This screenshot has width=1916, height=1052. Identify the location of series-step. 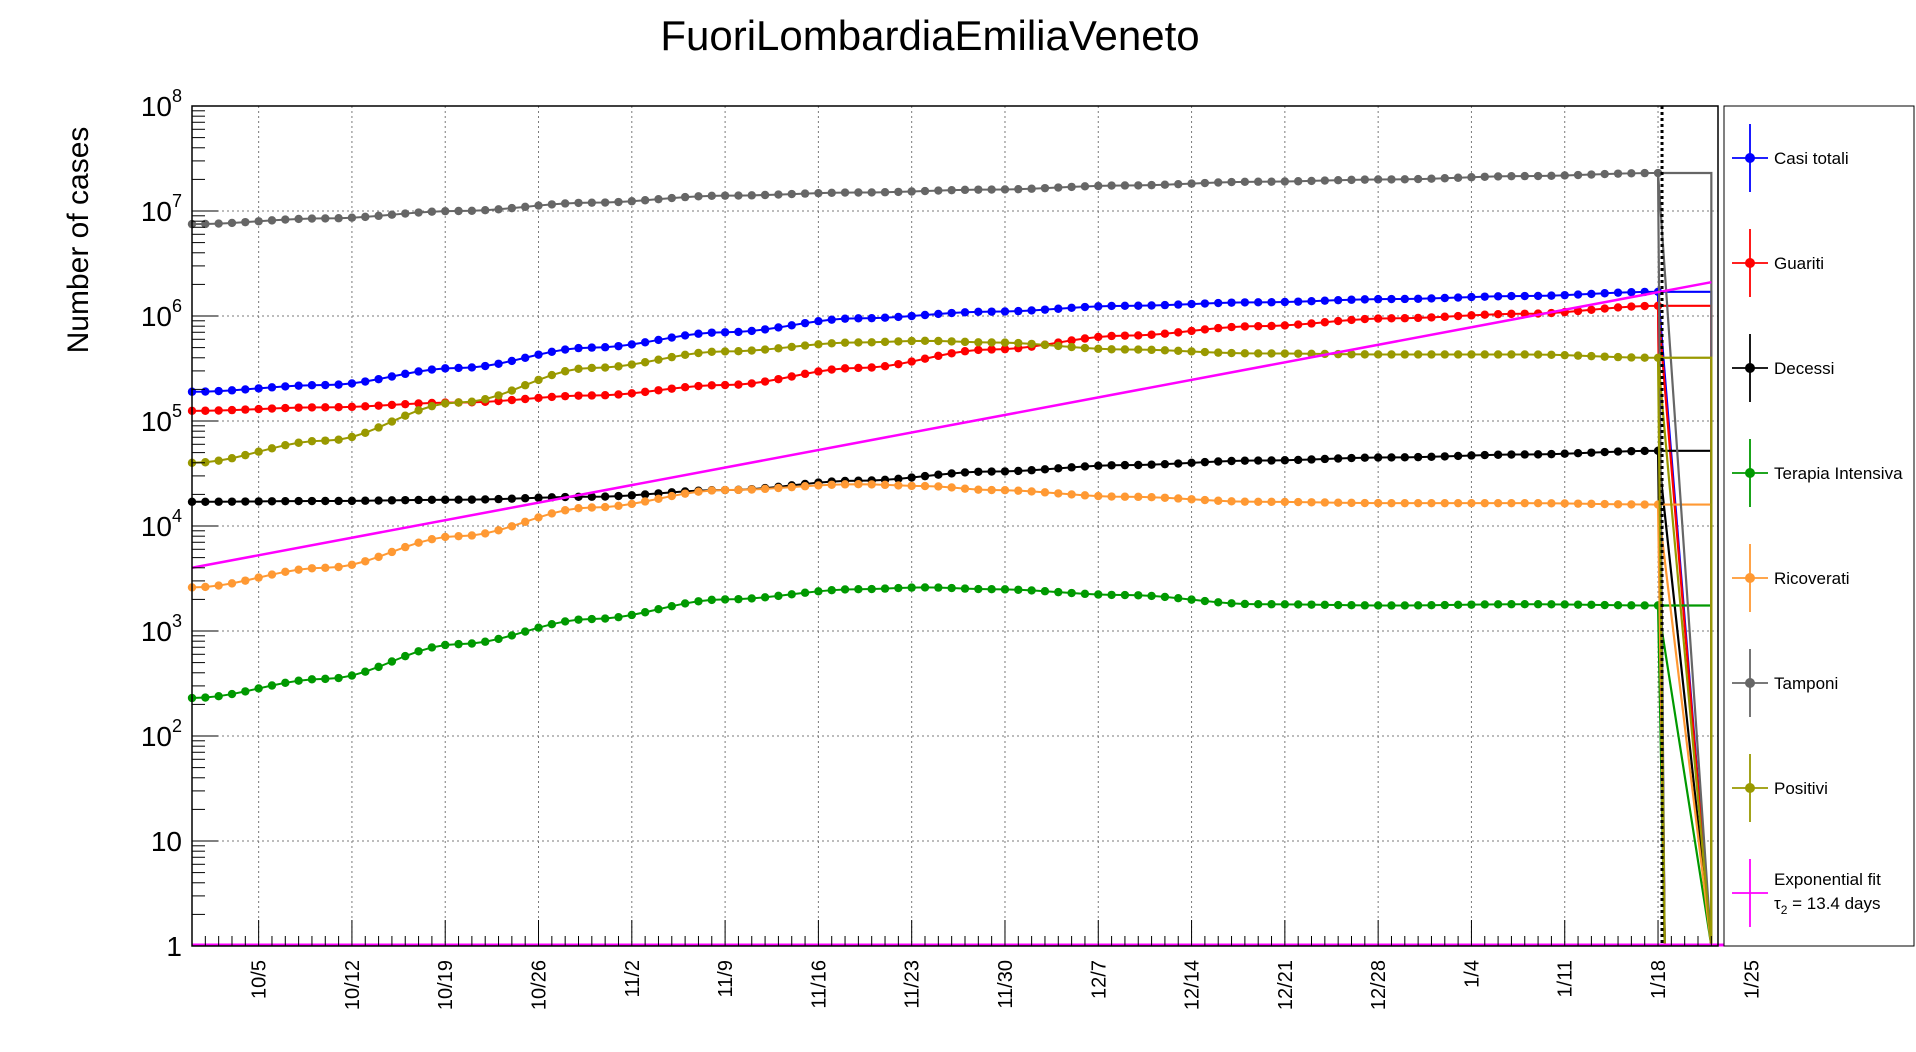
(1684, 559).